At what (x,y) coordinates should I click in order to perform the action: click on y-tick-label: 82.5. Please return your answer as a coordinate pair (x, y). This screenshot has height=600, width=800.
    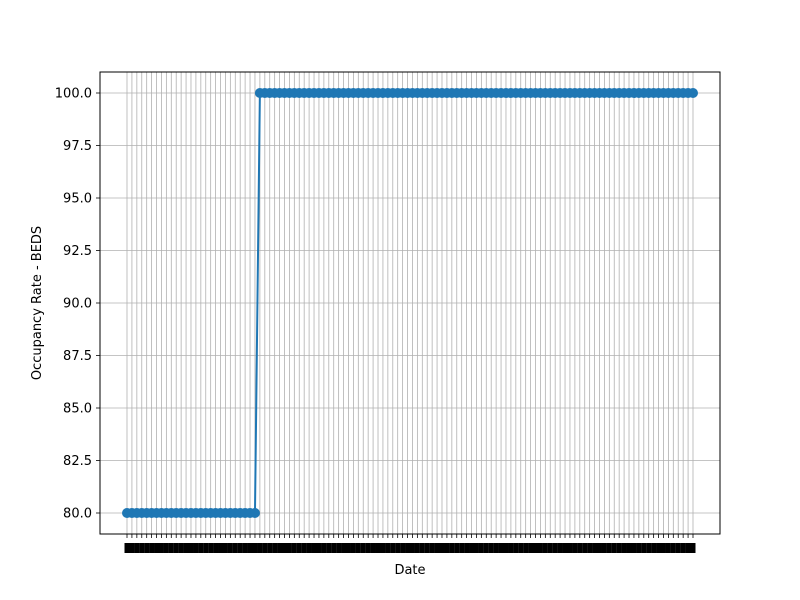
    Looking at the image, I should click on (77, 461).